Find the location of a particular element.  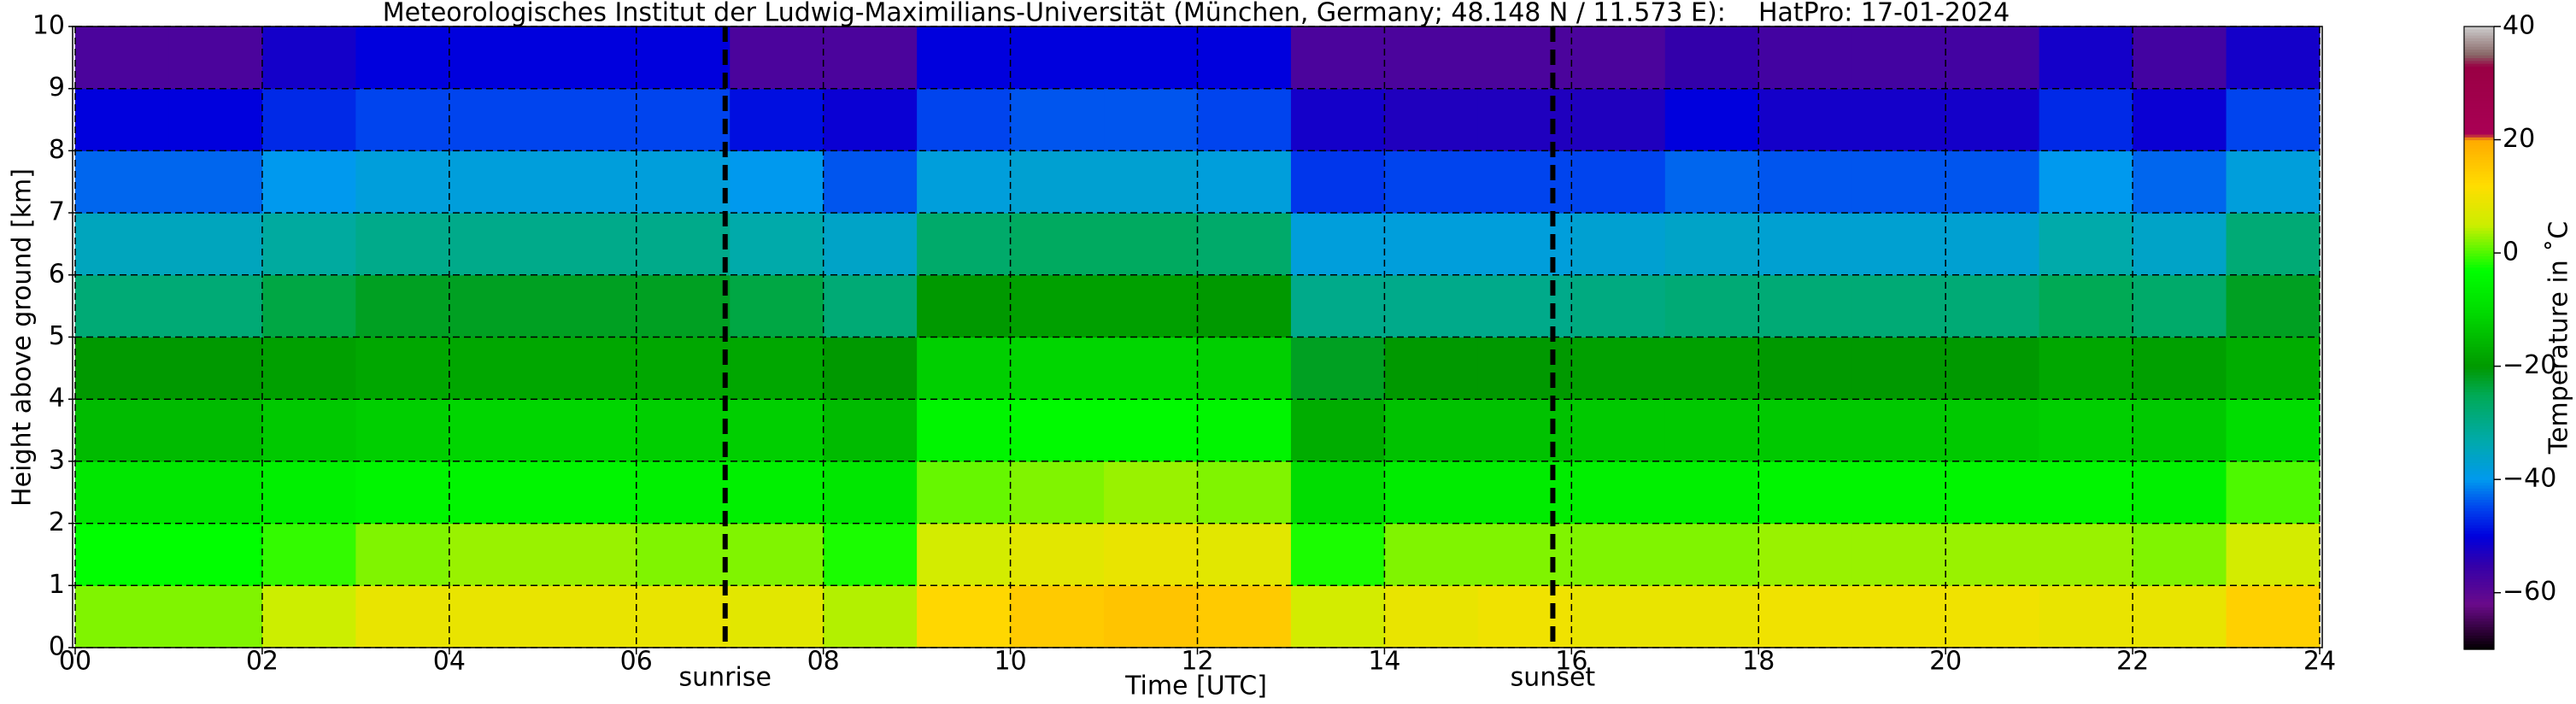

x-tick-label: 24 is located at coordinates (2319, 662).